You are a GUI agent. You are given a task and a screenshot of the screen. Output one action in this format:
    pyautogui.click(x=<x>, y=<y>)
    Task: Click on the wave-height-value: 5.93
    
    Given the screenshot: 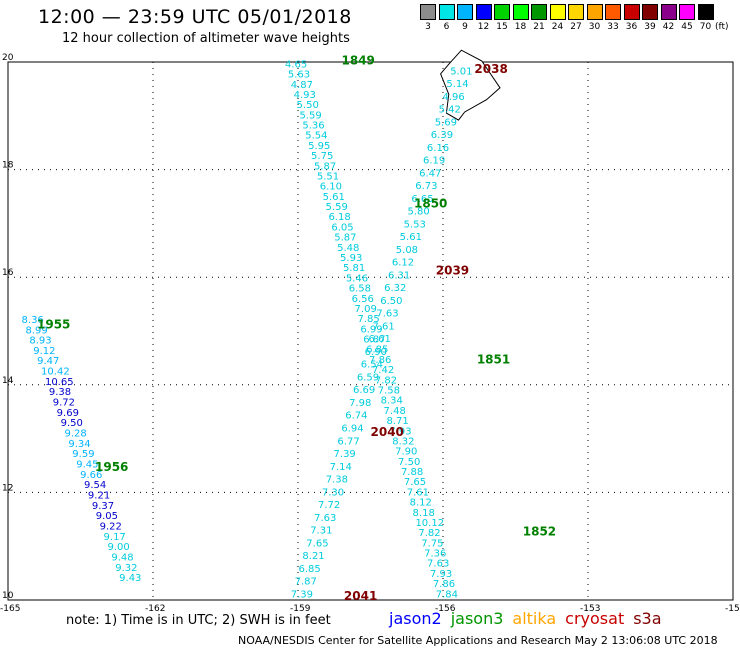 What is the action you would take?
    pyautogui.click(x=351, y=258)
    